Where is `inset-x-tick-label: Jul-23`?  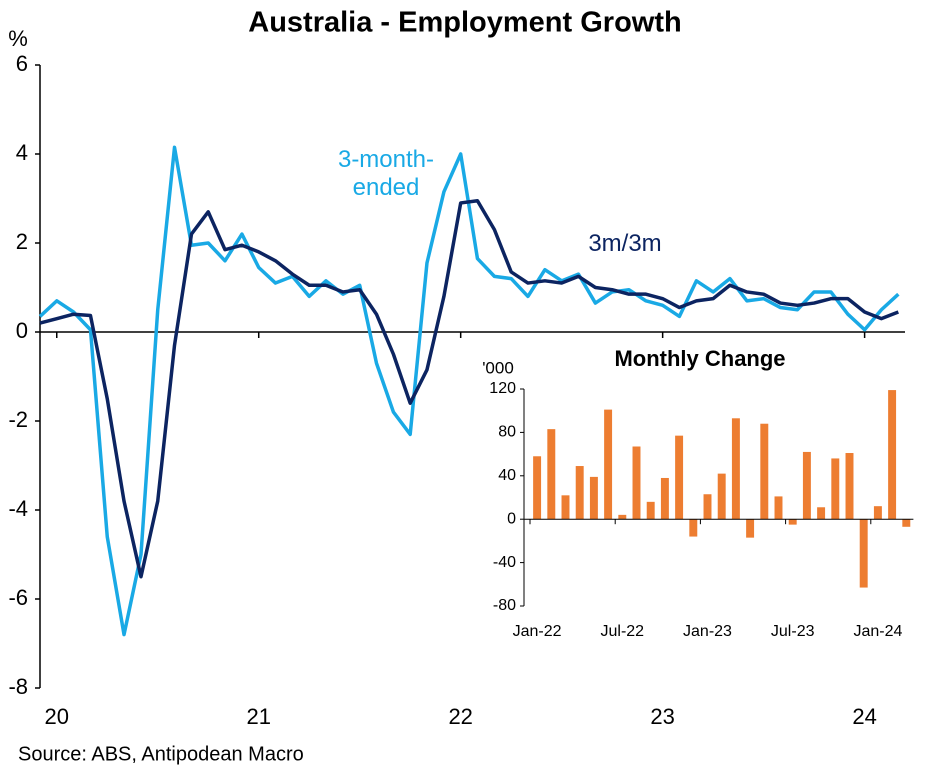
inset-x-tick-label: Jul-23 is located at coordinates (793, 631).